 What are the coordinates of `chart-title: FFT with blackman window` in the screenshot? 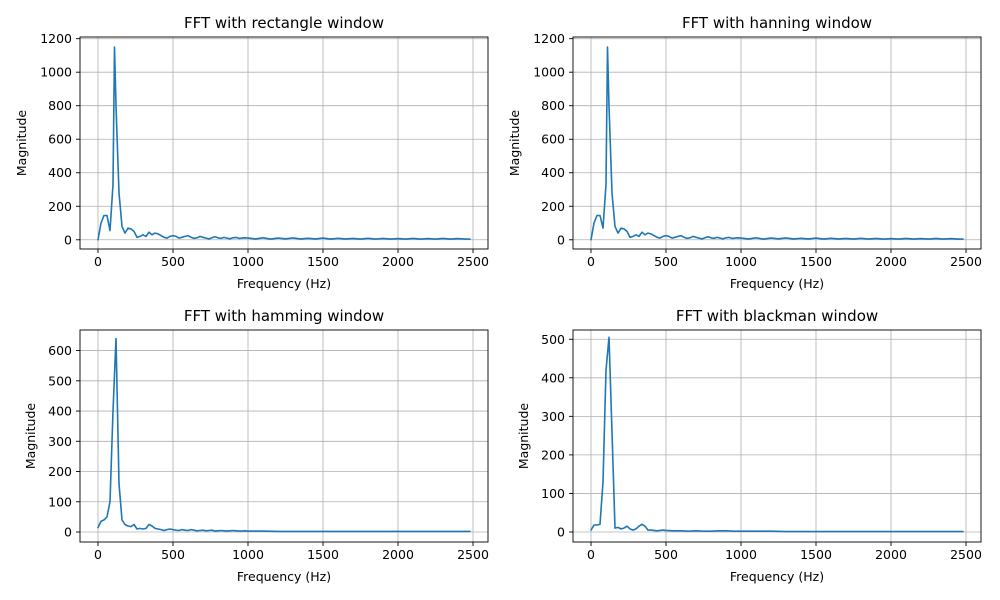 It's located at (777, 316).